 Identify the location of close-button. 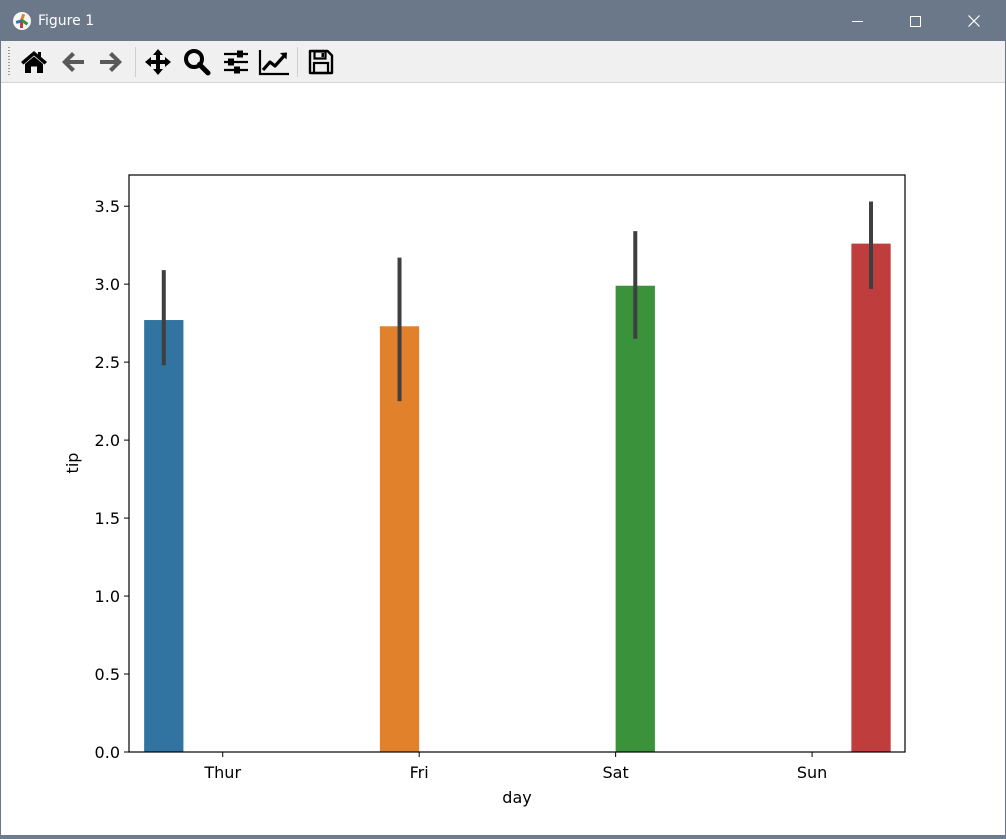
(974, 21).